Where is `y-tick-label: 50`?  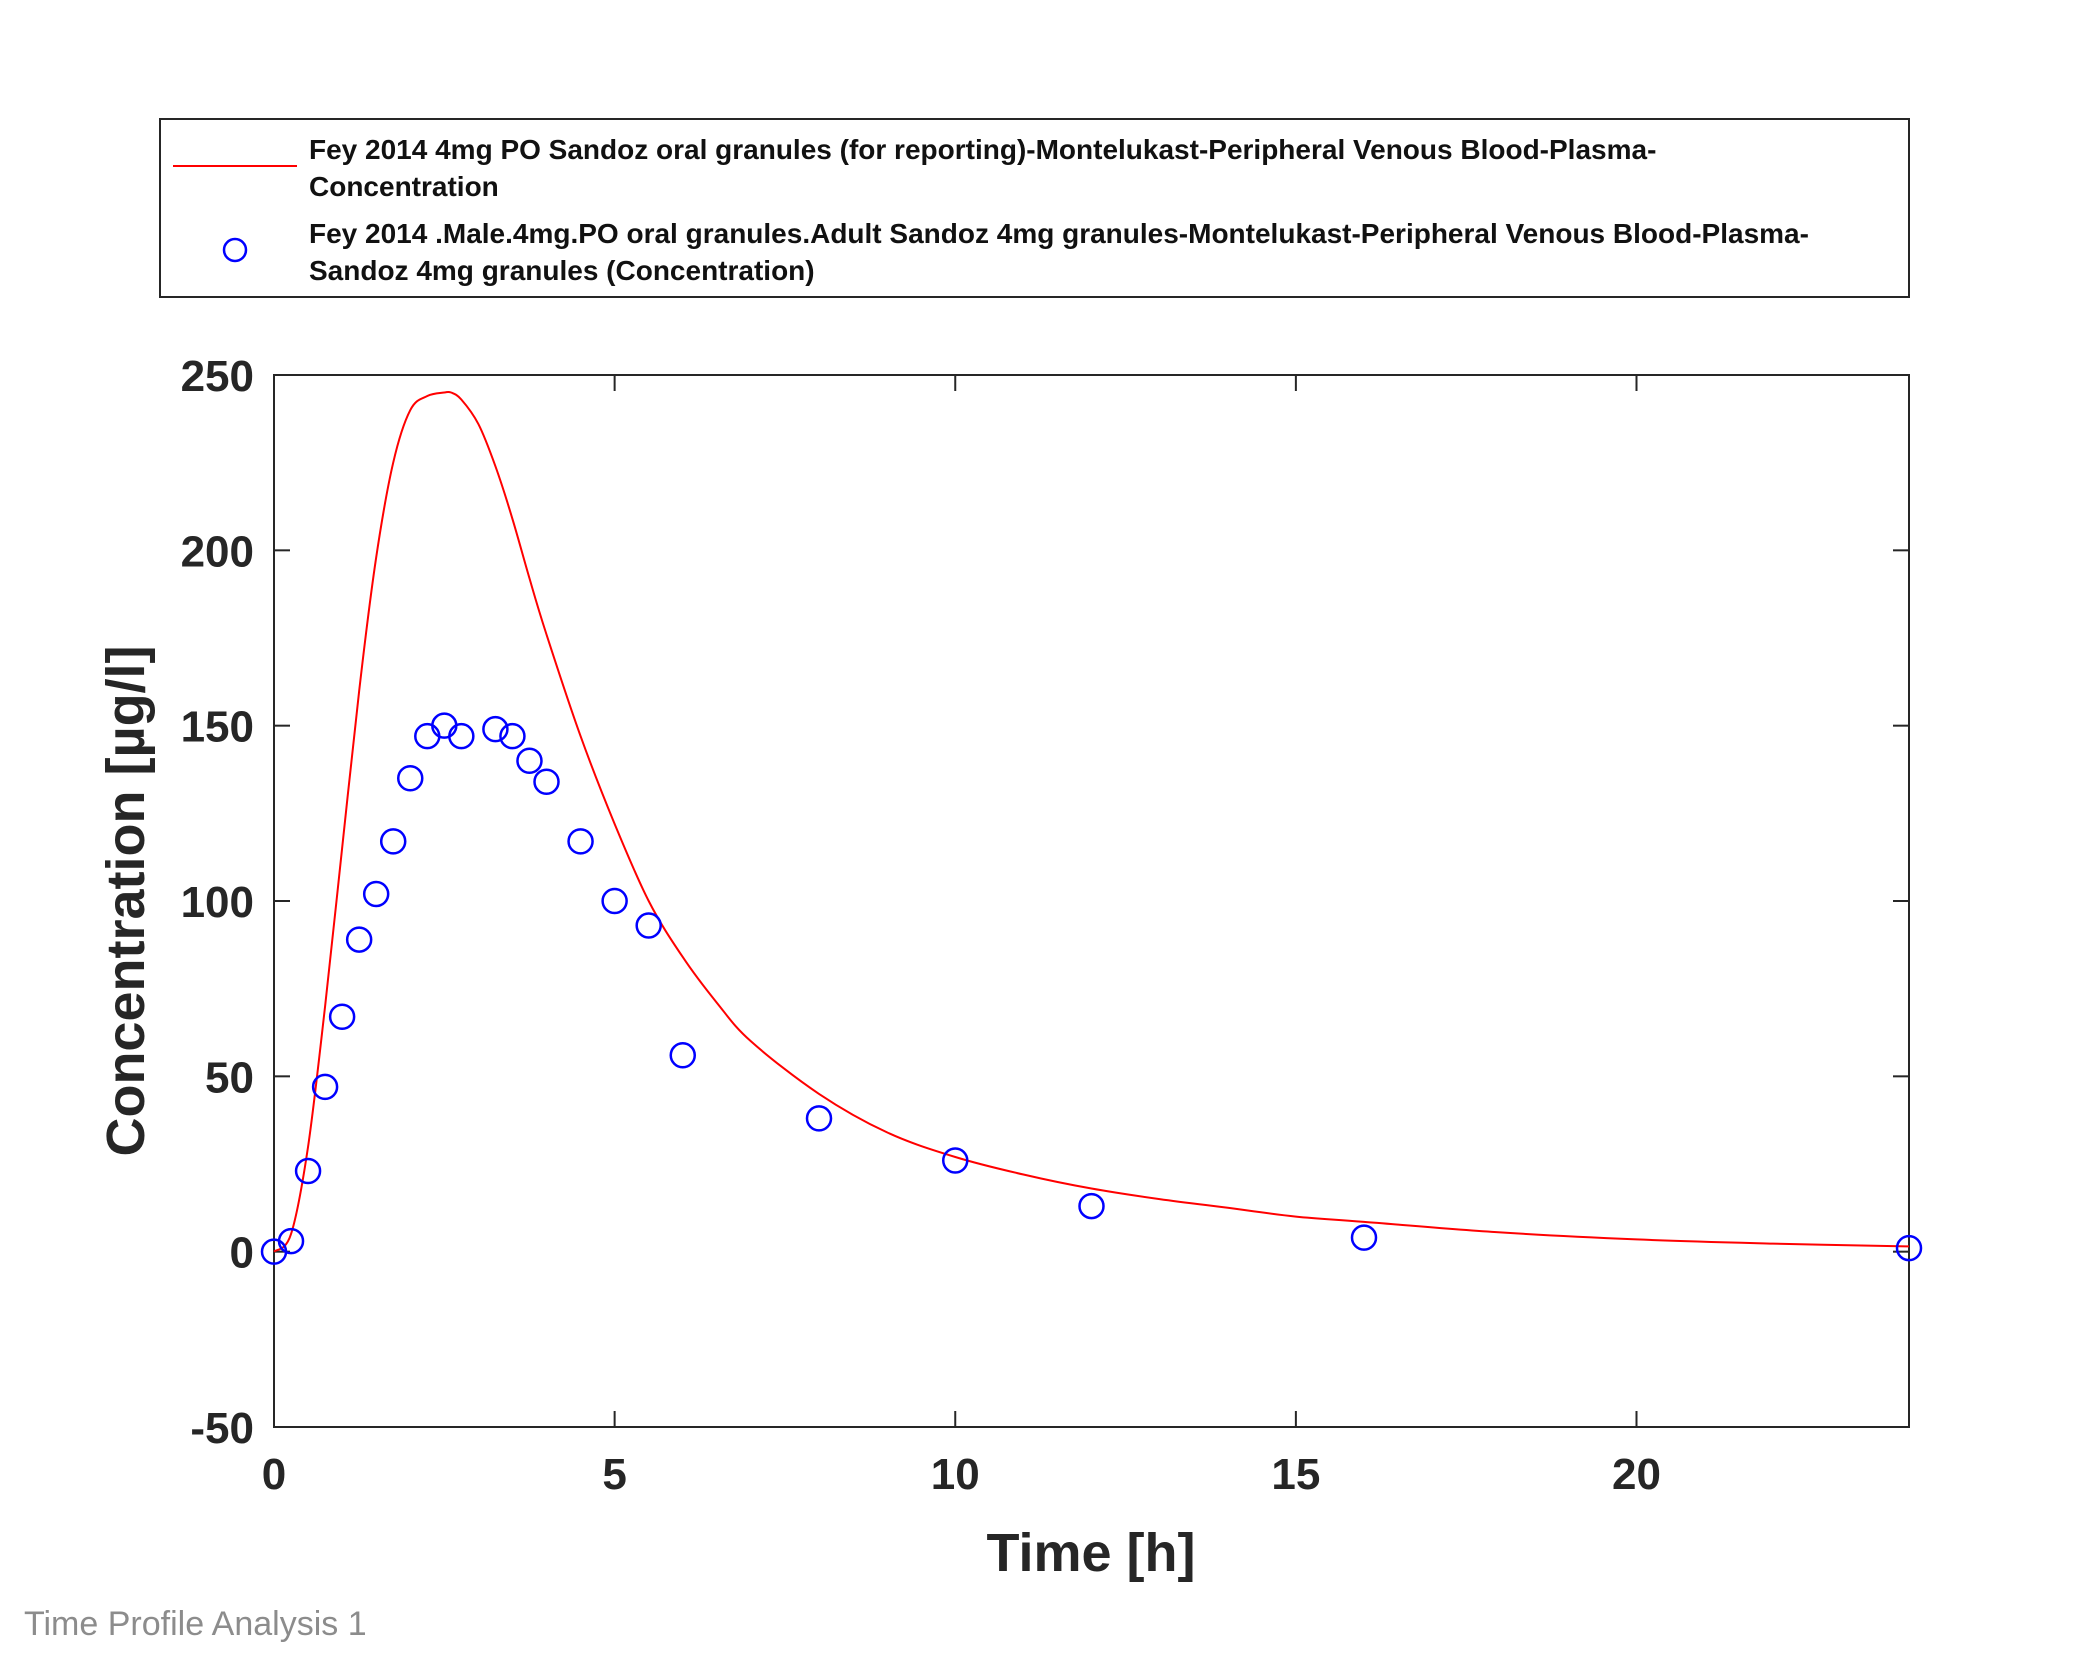 y-tick-label: 50 is located at coordinates (229, 1077).